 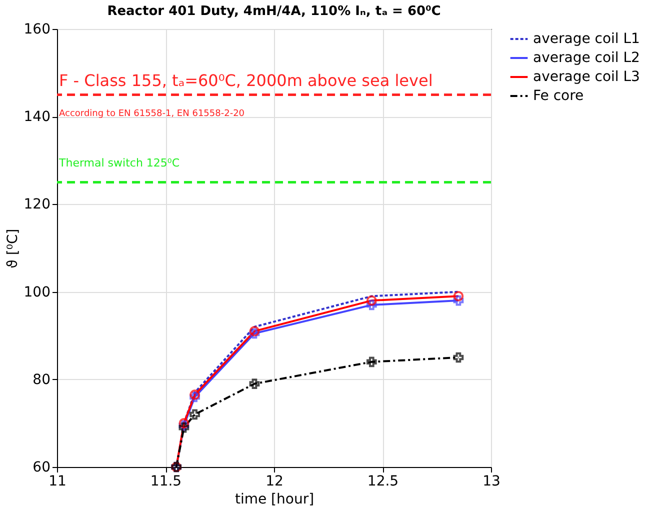 What do you see at coordinates (166, 482) in the screenshot?
I see `x-tick-label: 11.5` at bounding box center [166, 482].